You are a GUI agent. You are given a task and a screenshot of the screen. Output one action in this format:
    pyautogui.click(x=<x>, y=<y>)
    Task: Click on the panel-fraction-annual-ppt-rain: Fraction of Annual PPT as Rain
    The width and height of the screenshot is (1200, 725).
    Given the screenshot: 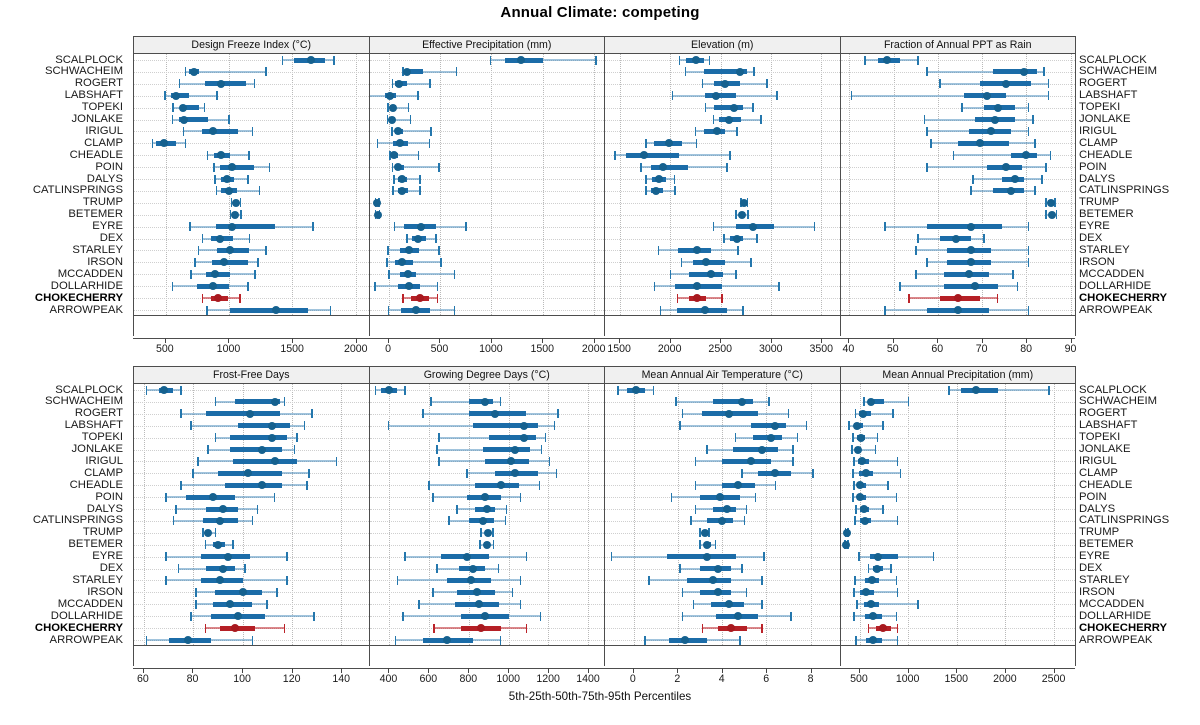 What is the action you would take?
    pyautogui.click(x=957, y=186)
    